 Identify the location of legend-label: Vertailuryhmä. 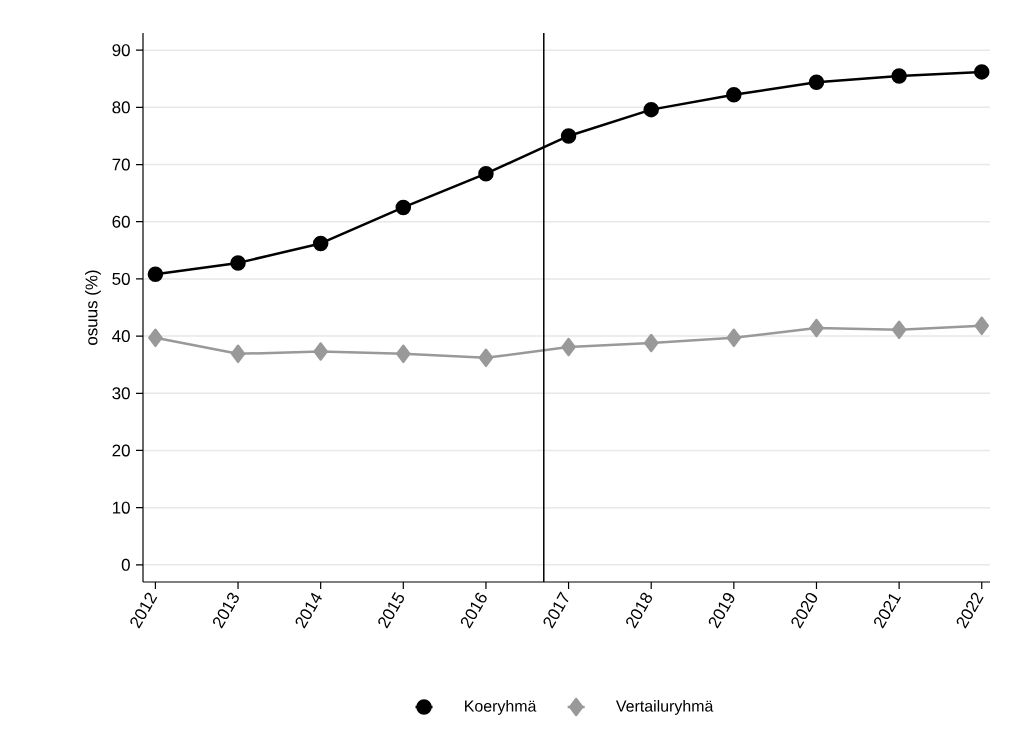
(664, 707).